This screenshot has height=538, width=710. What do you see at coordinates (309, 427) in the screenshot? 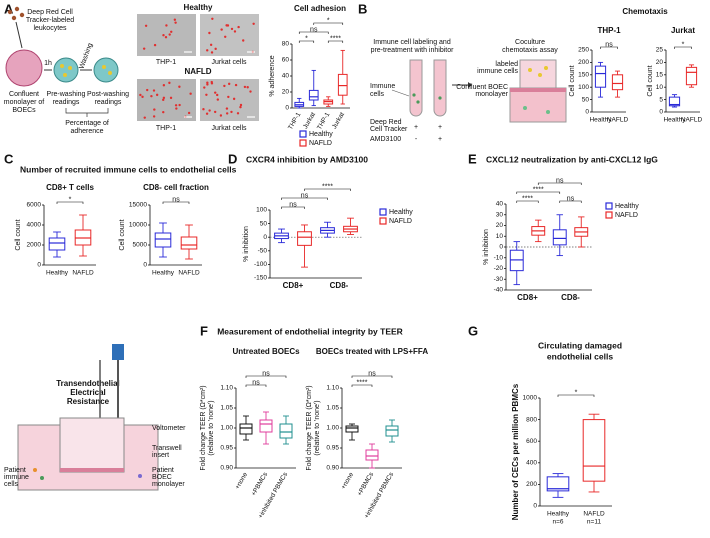
I see `y-axis-label: Fold change TEER (Ω*cm²)` at bounding box center [309, 427].